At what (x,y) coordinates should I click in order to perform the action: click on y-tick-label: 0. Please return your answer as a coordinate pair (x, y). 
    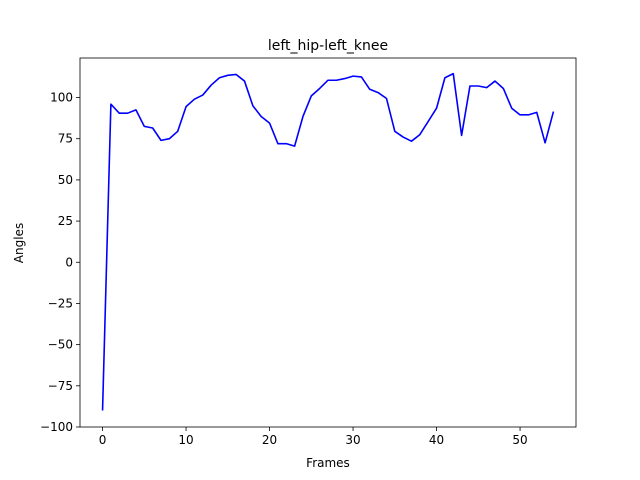
    Looking at the image, I should click on (69, 262).